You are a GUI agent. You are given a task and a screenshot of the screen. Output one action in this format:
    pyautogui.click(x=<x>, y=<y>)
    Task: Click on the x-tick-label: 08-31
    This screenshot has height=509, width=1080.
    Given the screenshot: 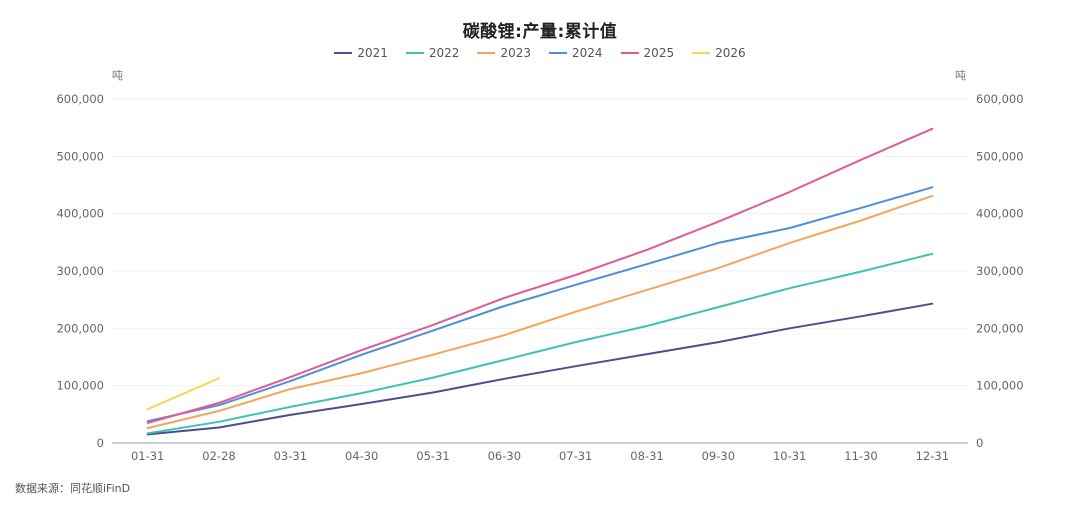 What is the action you would take?
    pyautogui.click(x=646, y=456)
    